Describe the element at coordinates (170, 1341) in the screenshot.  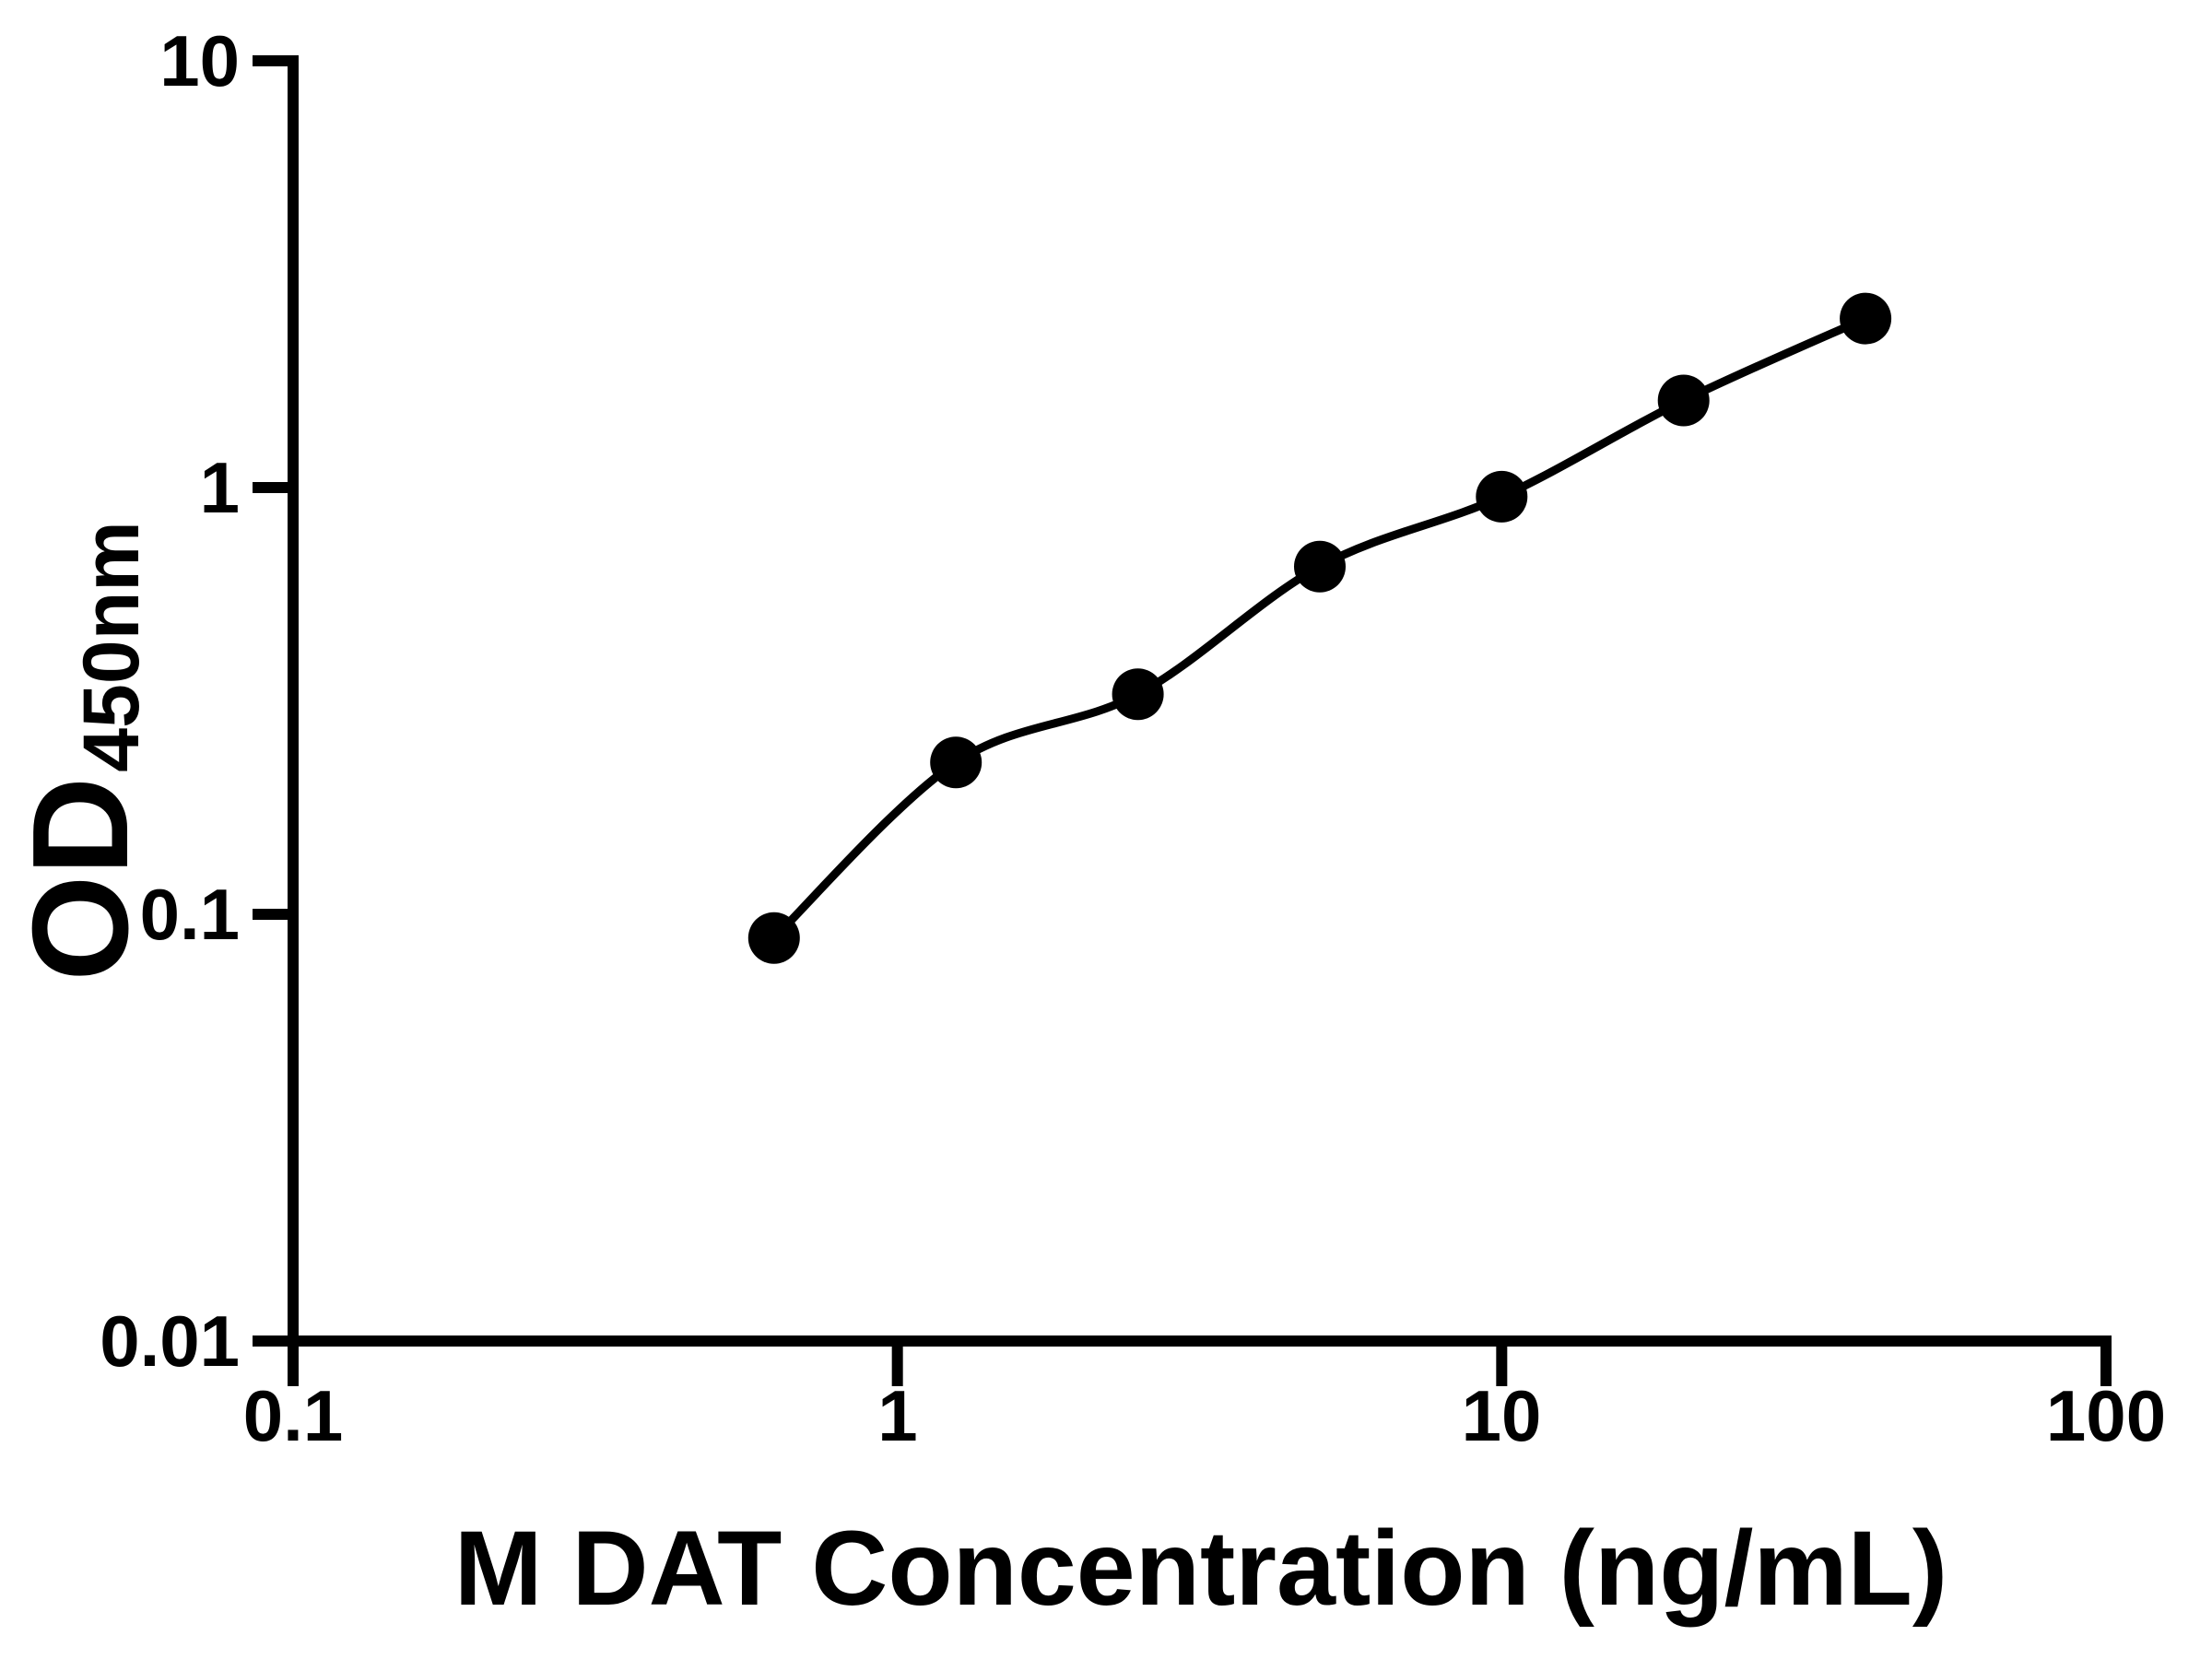
I see `y-tick-label-0.01: 0.01` at that location.